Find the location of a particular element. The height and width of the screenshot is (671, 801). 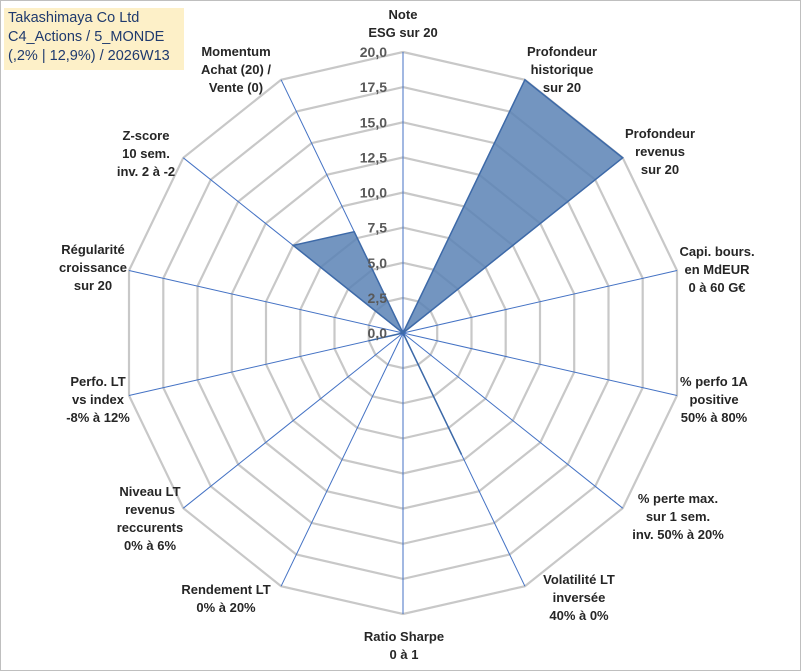

axis-label-12-line-0: Z-score is located at coordinates (146, 135).